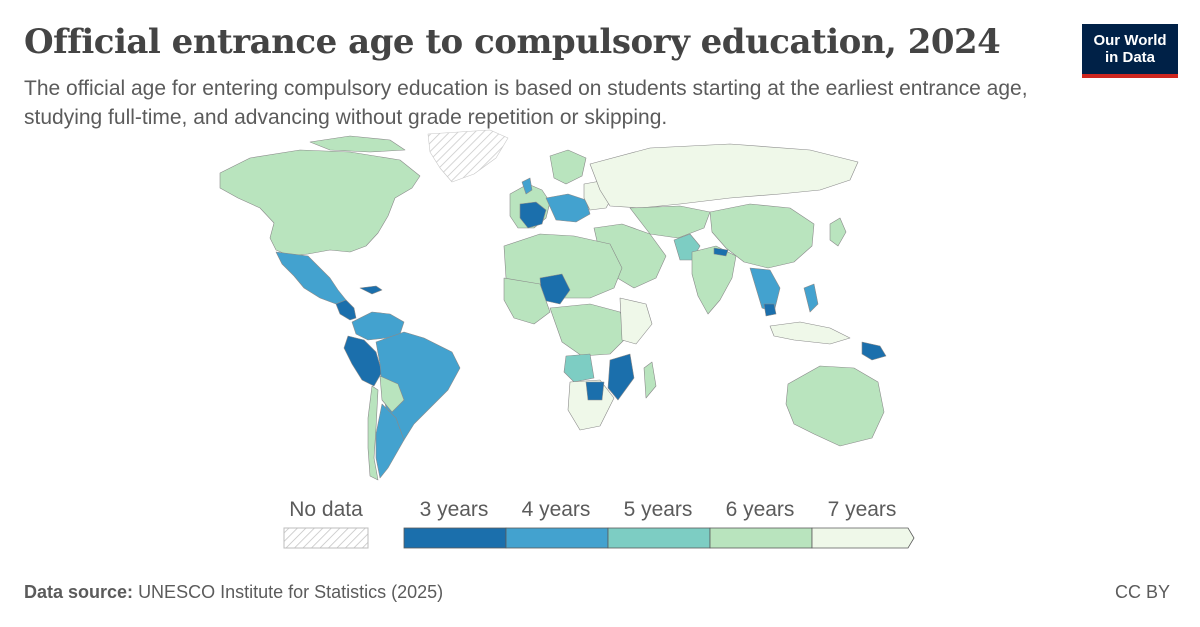 The height and width of the screenshot is (627, 1200). I want to click on region-north-america, so click(320, 203).